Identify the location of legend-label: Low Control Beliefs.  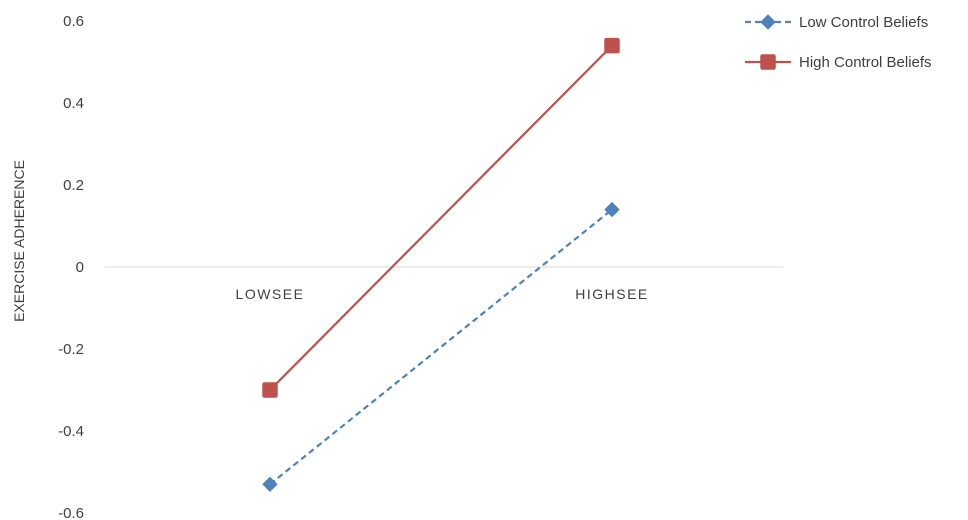
(863, 22).